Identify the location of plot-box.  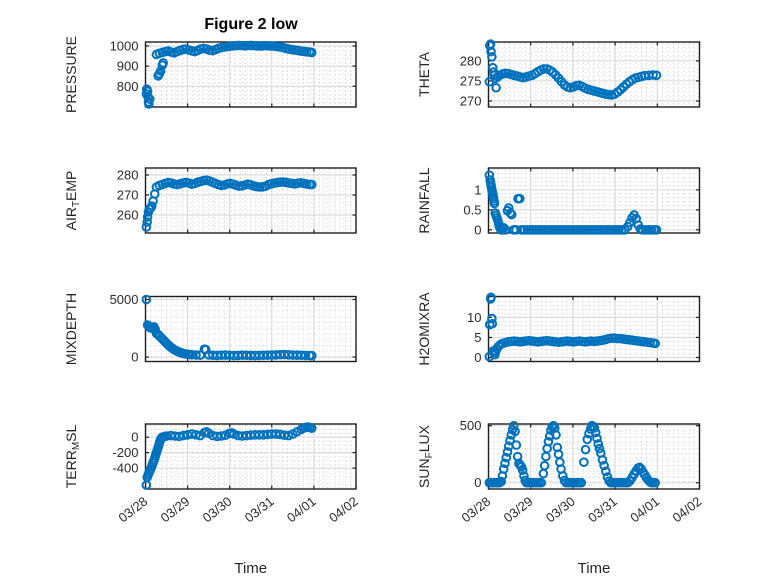
(250, 456).